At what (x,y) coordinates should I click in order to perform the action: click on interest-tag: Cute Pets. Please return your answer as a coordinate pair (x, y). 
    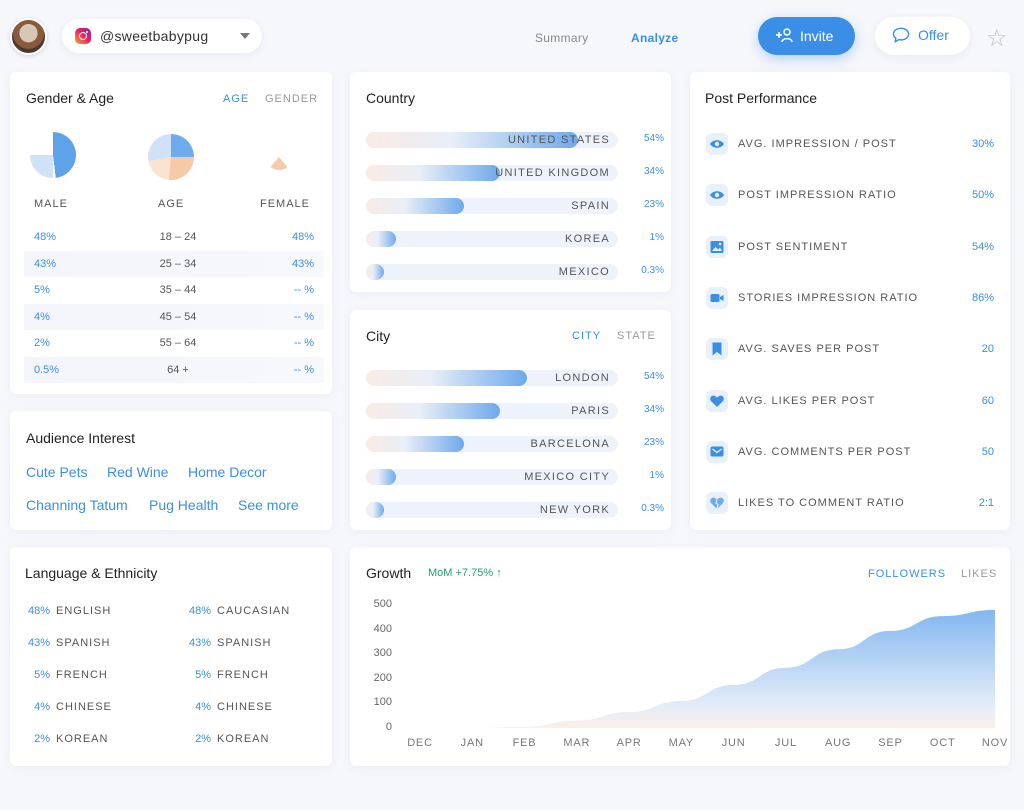
    Looking at the image, I should click on (57, 472).